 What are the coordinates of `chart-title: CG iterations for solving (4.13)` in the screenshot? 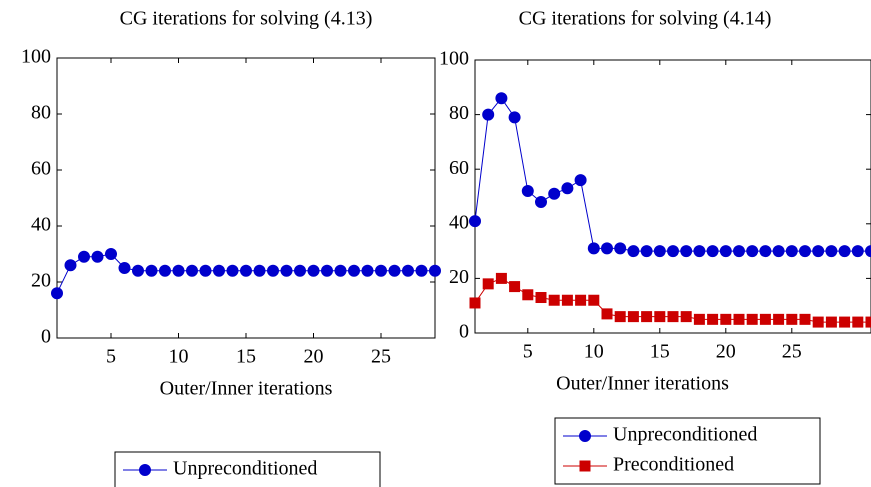 It's located at (246, 19).